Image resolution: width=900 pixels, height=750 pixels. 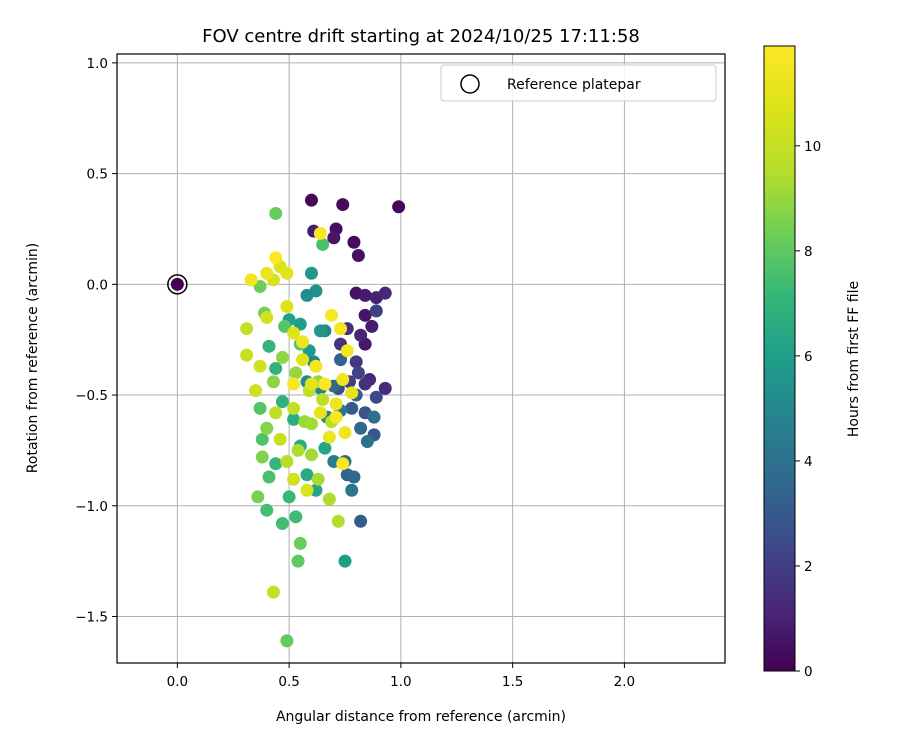 I want to click on x-tick-label: 2.0, so click(x=624, y=682).